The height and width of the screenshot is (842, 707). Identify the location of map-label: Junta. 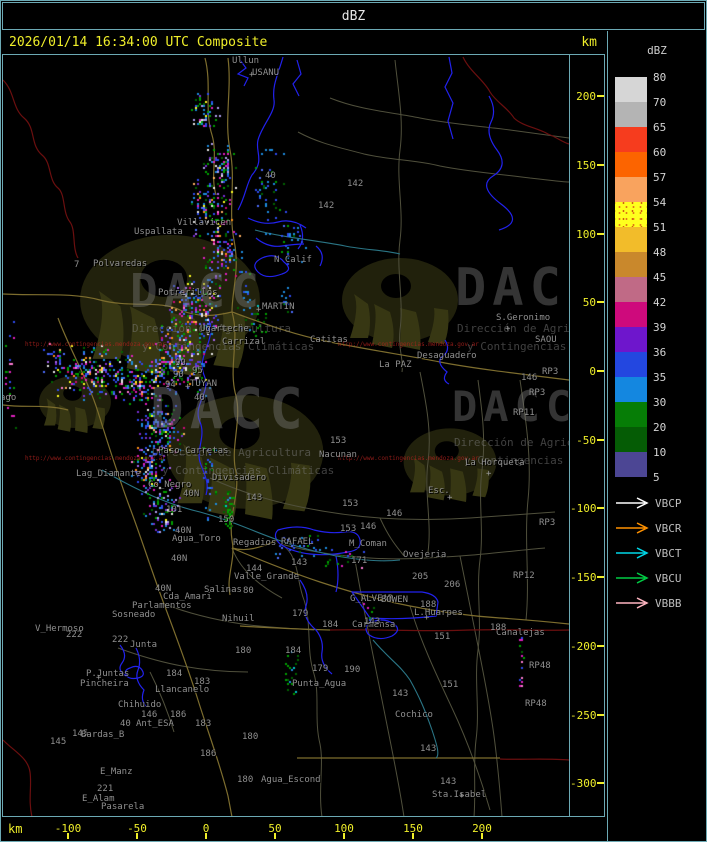
(144, 645).